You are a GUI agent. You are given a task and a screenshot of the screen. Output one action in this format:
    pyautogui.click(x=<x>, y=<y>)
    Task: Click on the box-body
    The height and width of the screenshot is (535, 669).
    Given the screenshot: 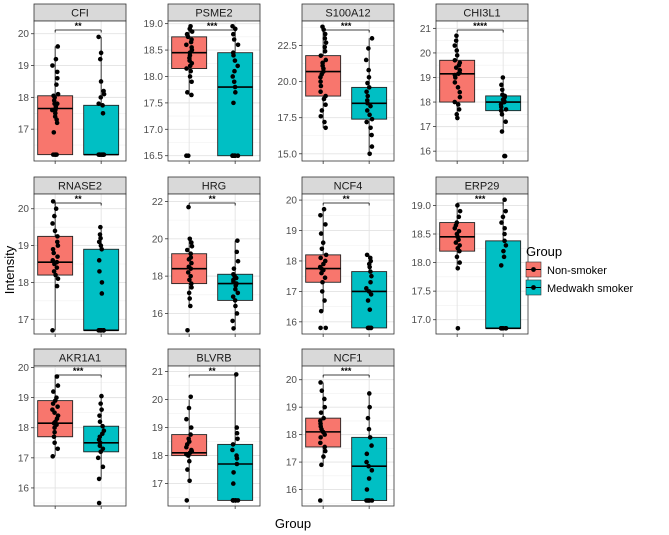 What is the action you would take?
    pyautogui.click(x=503, y=284)
    